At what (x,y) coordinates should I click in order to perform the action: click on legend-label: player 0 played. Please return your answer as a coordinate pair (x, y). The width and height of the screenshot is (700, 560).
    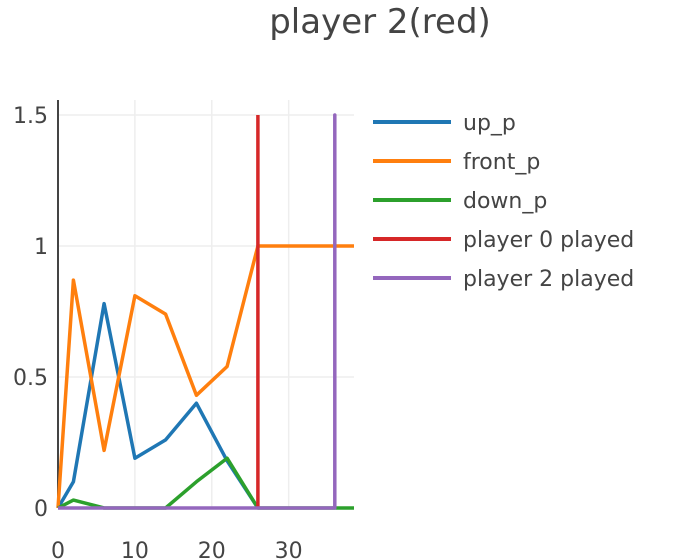
    Looking at the image, I should click on (548, 240).